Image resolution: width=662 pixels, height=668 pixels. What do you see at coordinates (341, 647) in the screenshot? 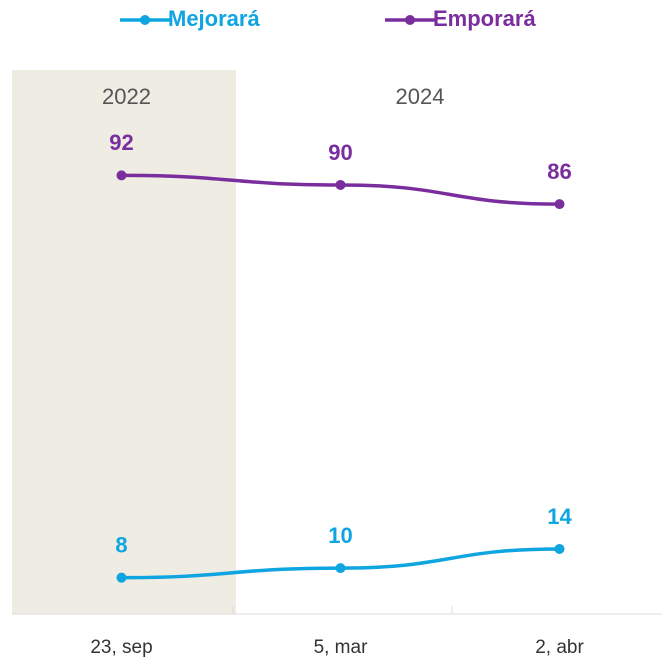
I see `x-tick-label: 5, mar` at bounding box center [341, 647].